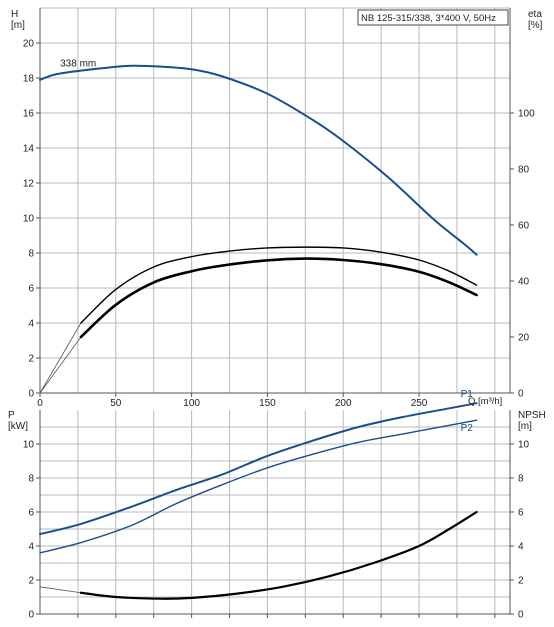 This screenshot has height=627, width=554. Describe the element at coordinates (31, 289) in the screenshot. I see `y-left-tick-label: 6` at that location.